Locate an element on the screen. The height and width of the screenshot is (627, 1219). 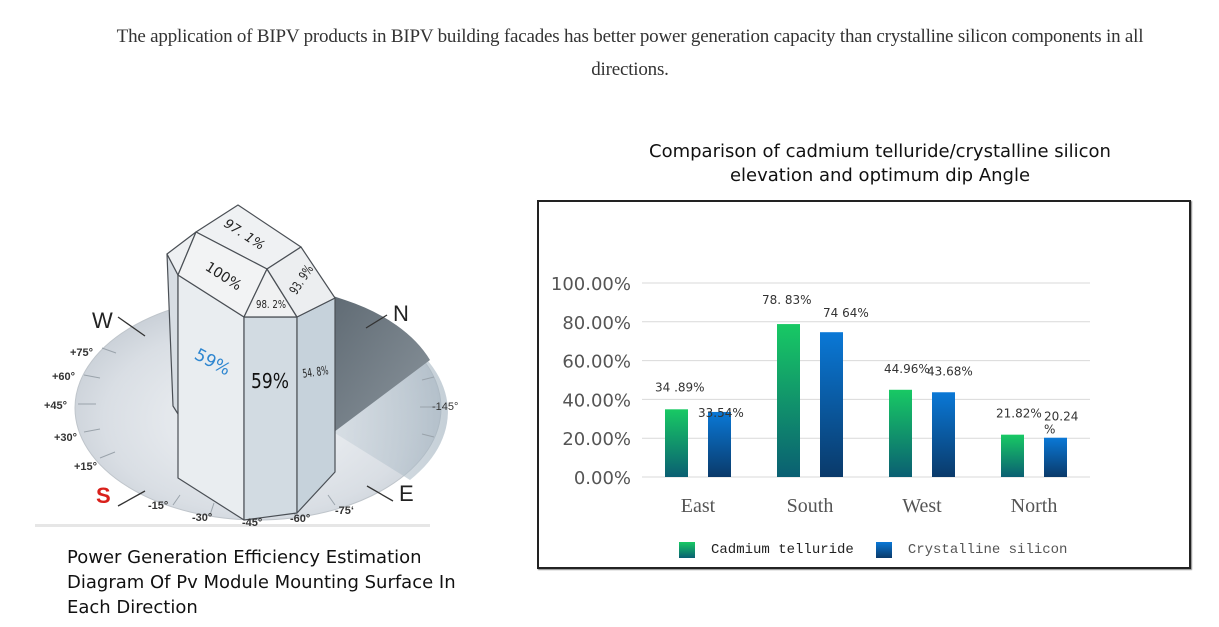
diagram-caption-line-3: Each Direction is located at coordinates (132, 607).